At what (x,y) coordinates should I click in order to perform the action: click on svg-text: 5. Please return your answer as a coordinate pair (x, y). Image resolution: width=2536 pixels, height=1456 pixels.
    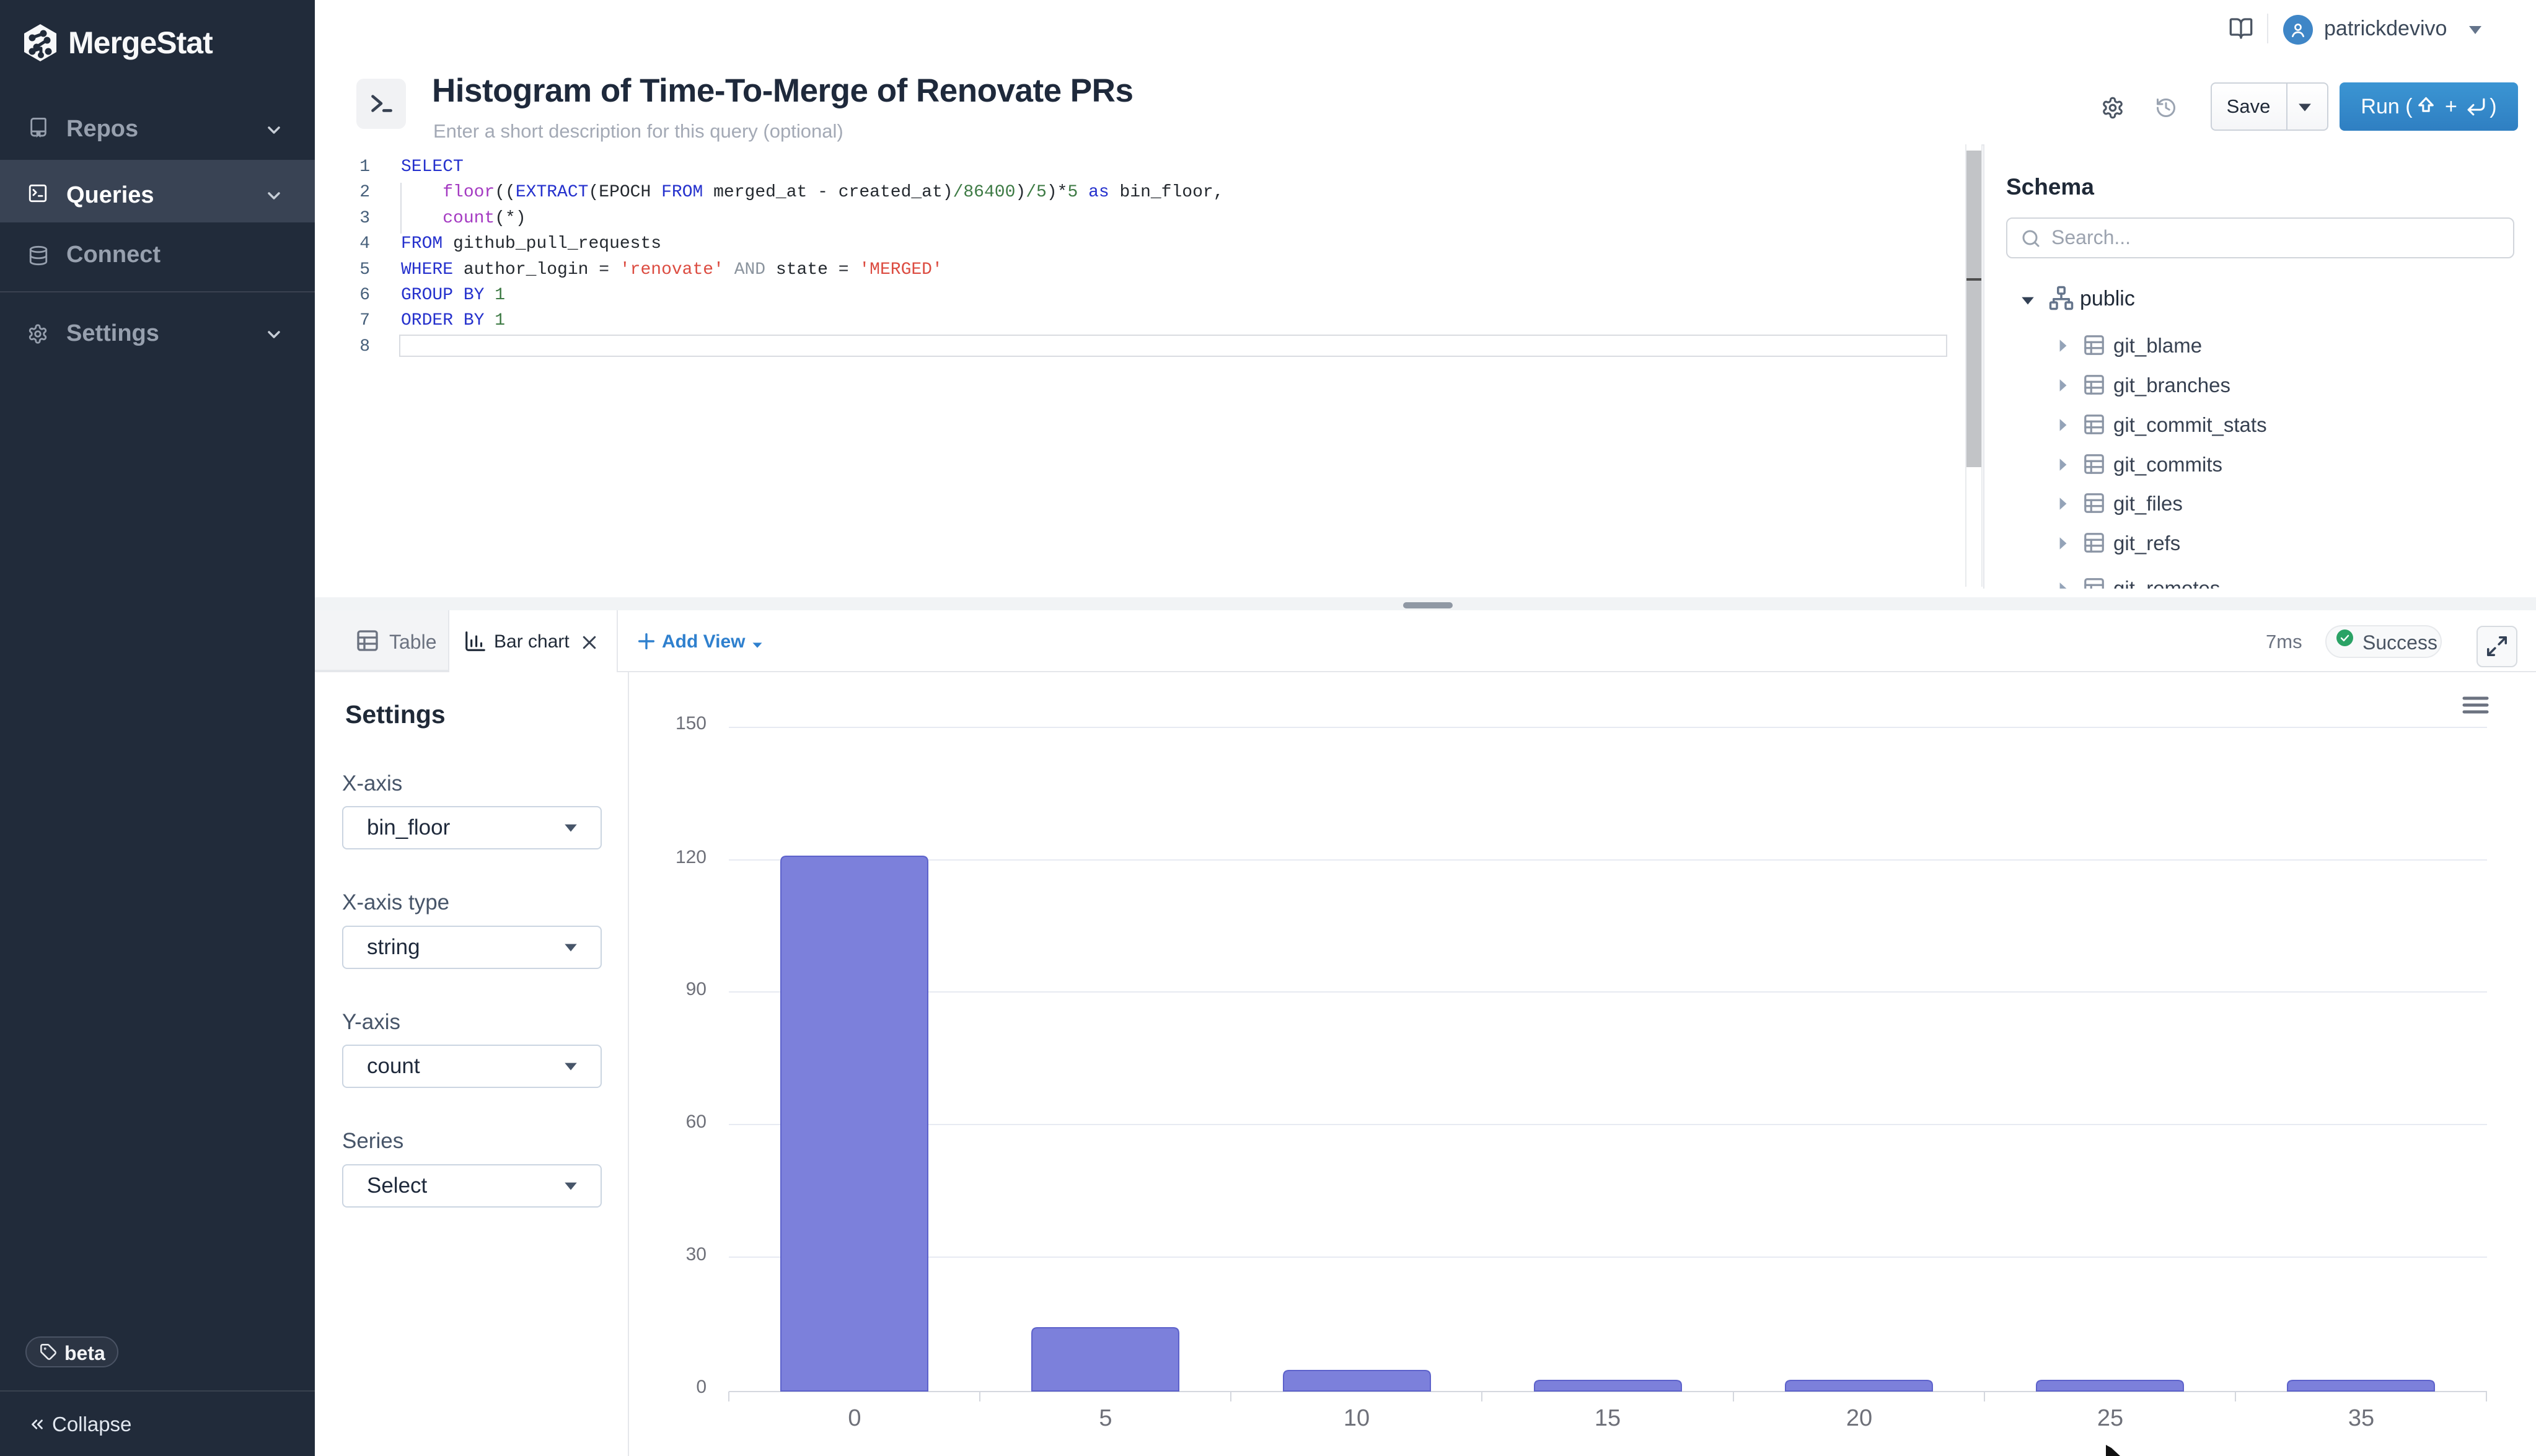
    Looking at the image, I should click on (1105, 1418).